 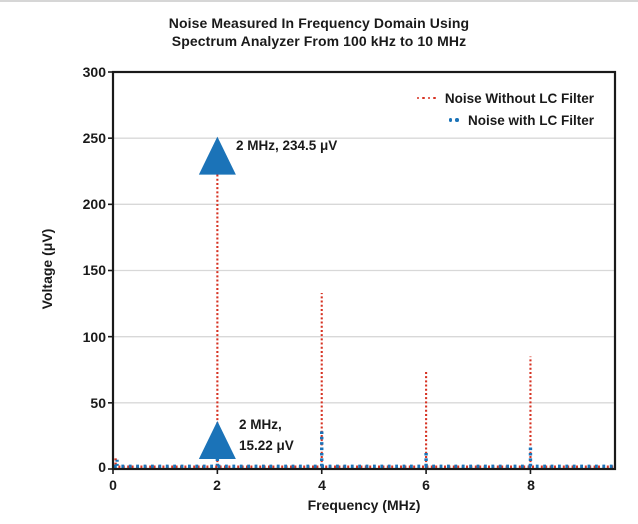 I want to click on x-tick-6: 6, so click(x=426, y=485).